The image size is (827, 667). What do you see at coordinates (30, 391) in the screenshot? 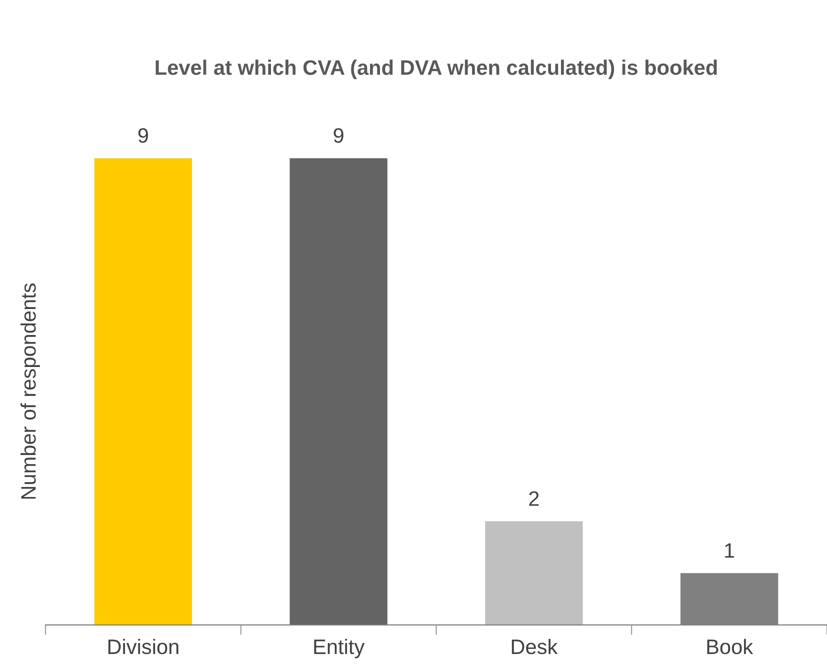
I see `y-axis-title: Number of respondents` at bounding box center [30, 391].